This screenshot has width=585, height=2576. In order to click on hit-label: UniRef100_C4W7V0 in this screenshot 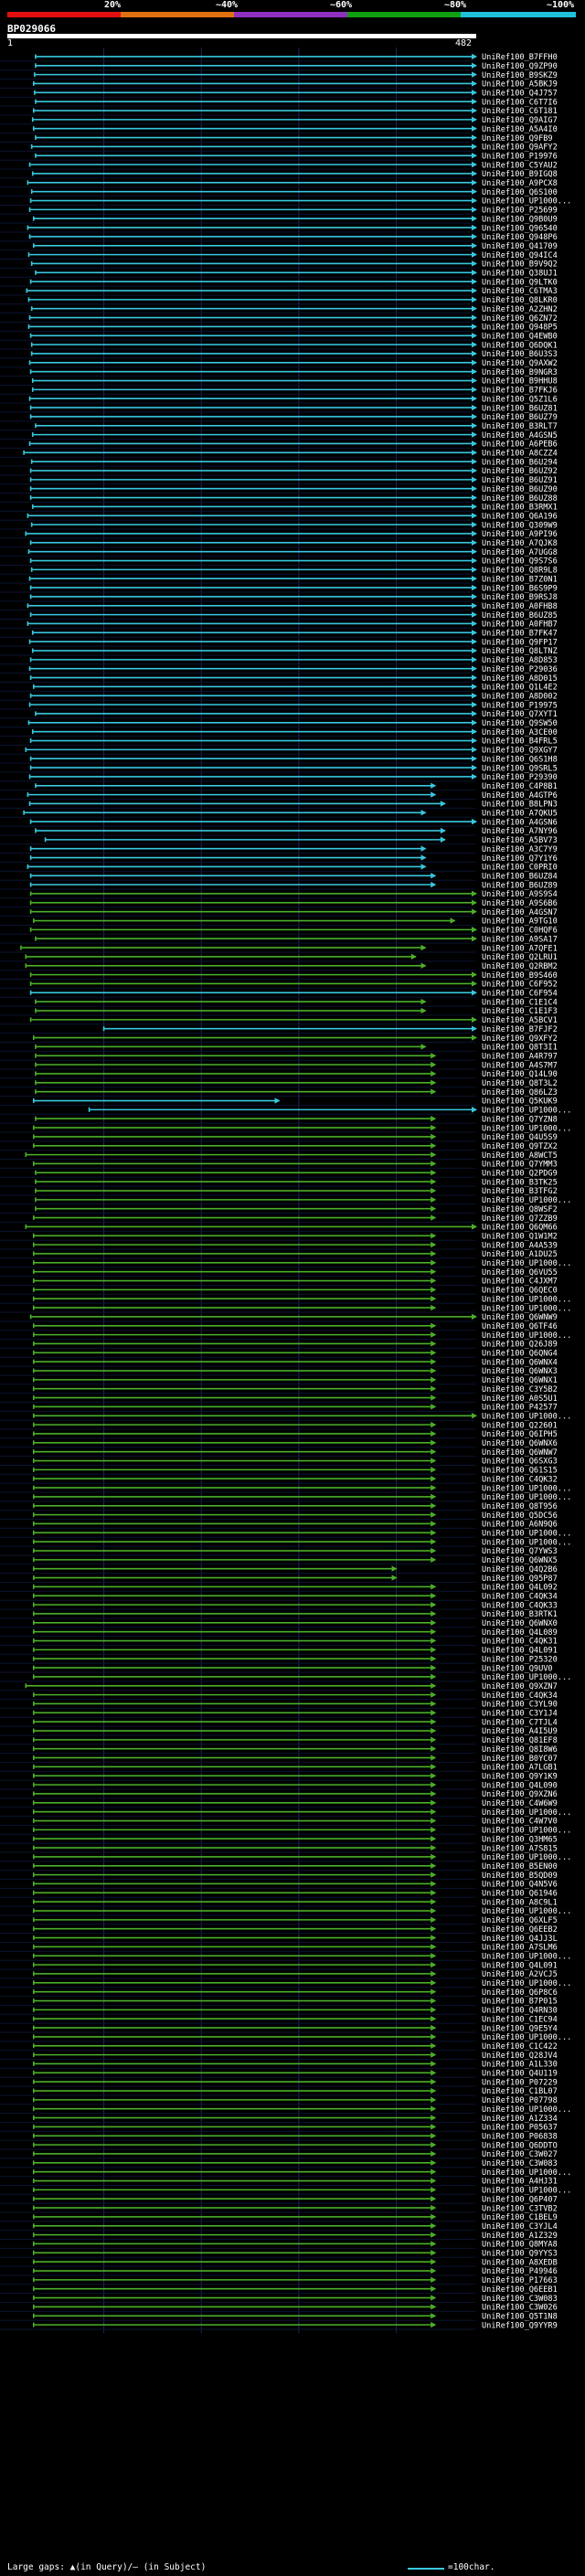, I will do `click(520, 1822)`.